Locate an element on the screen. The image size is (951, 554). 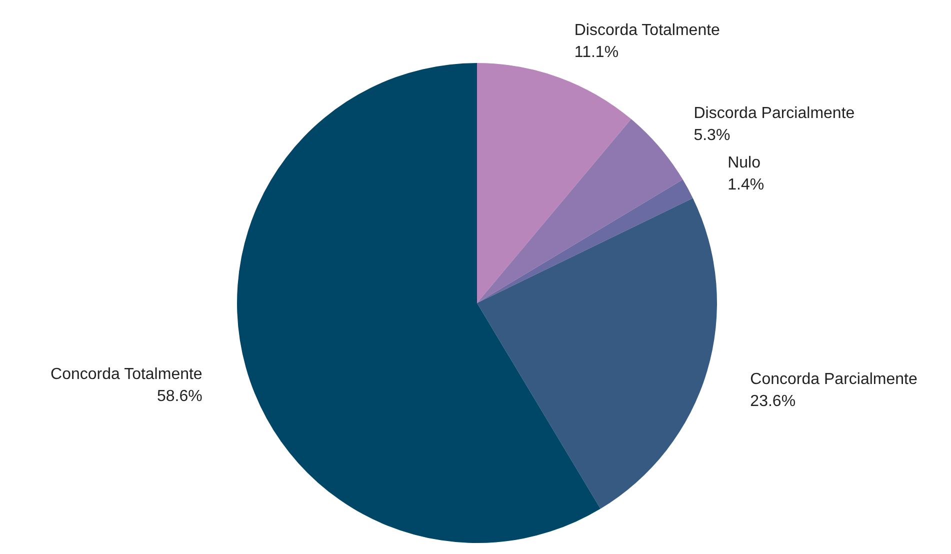
slice-label: Concorda Parcialmente is located at coordinates (834, 379).